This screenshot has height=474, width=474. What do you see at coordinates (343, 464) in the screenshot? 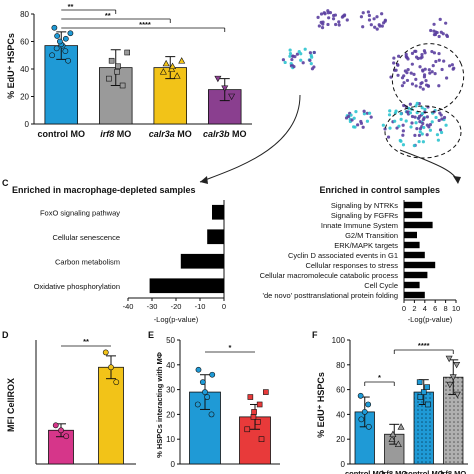
I see `y-tick-label: 0` at bounding box center [343, 464].